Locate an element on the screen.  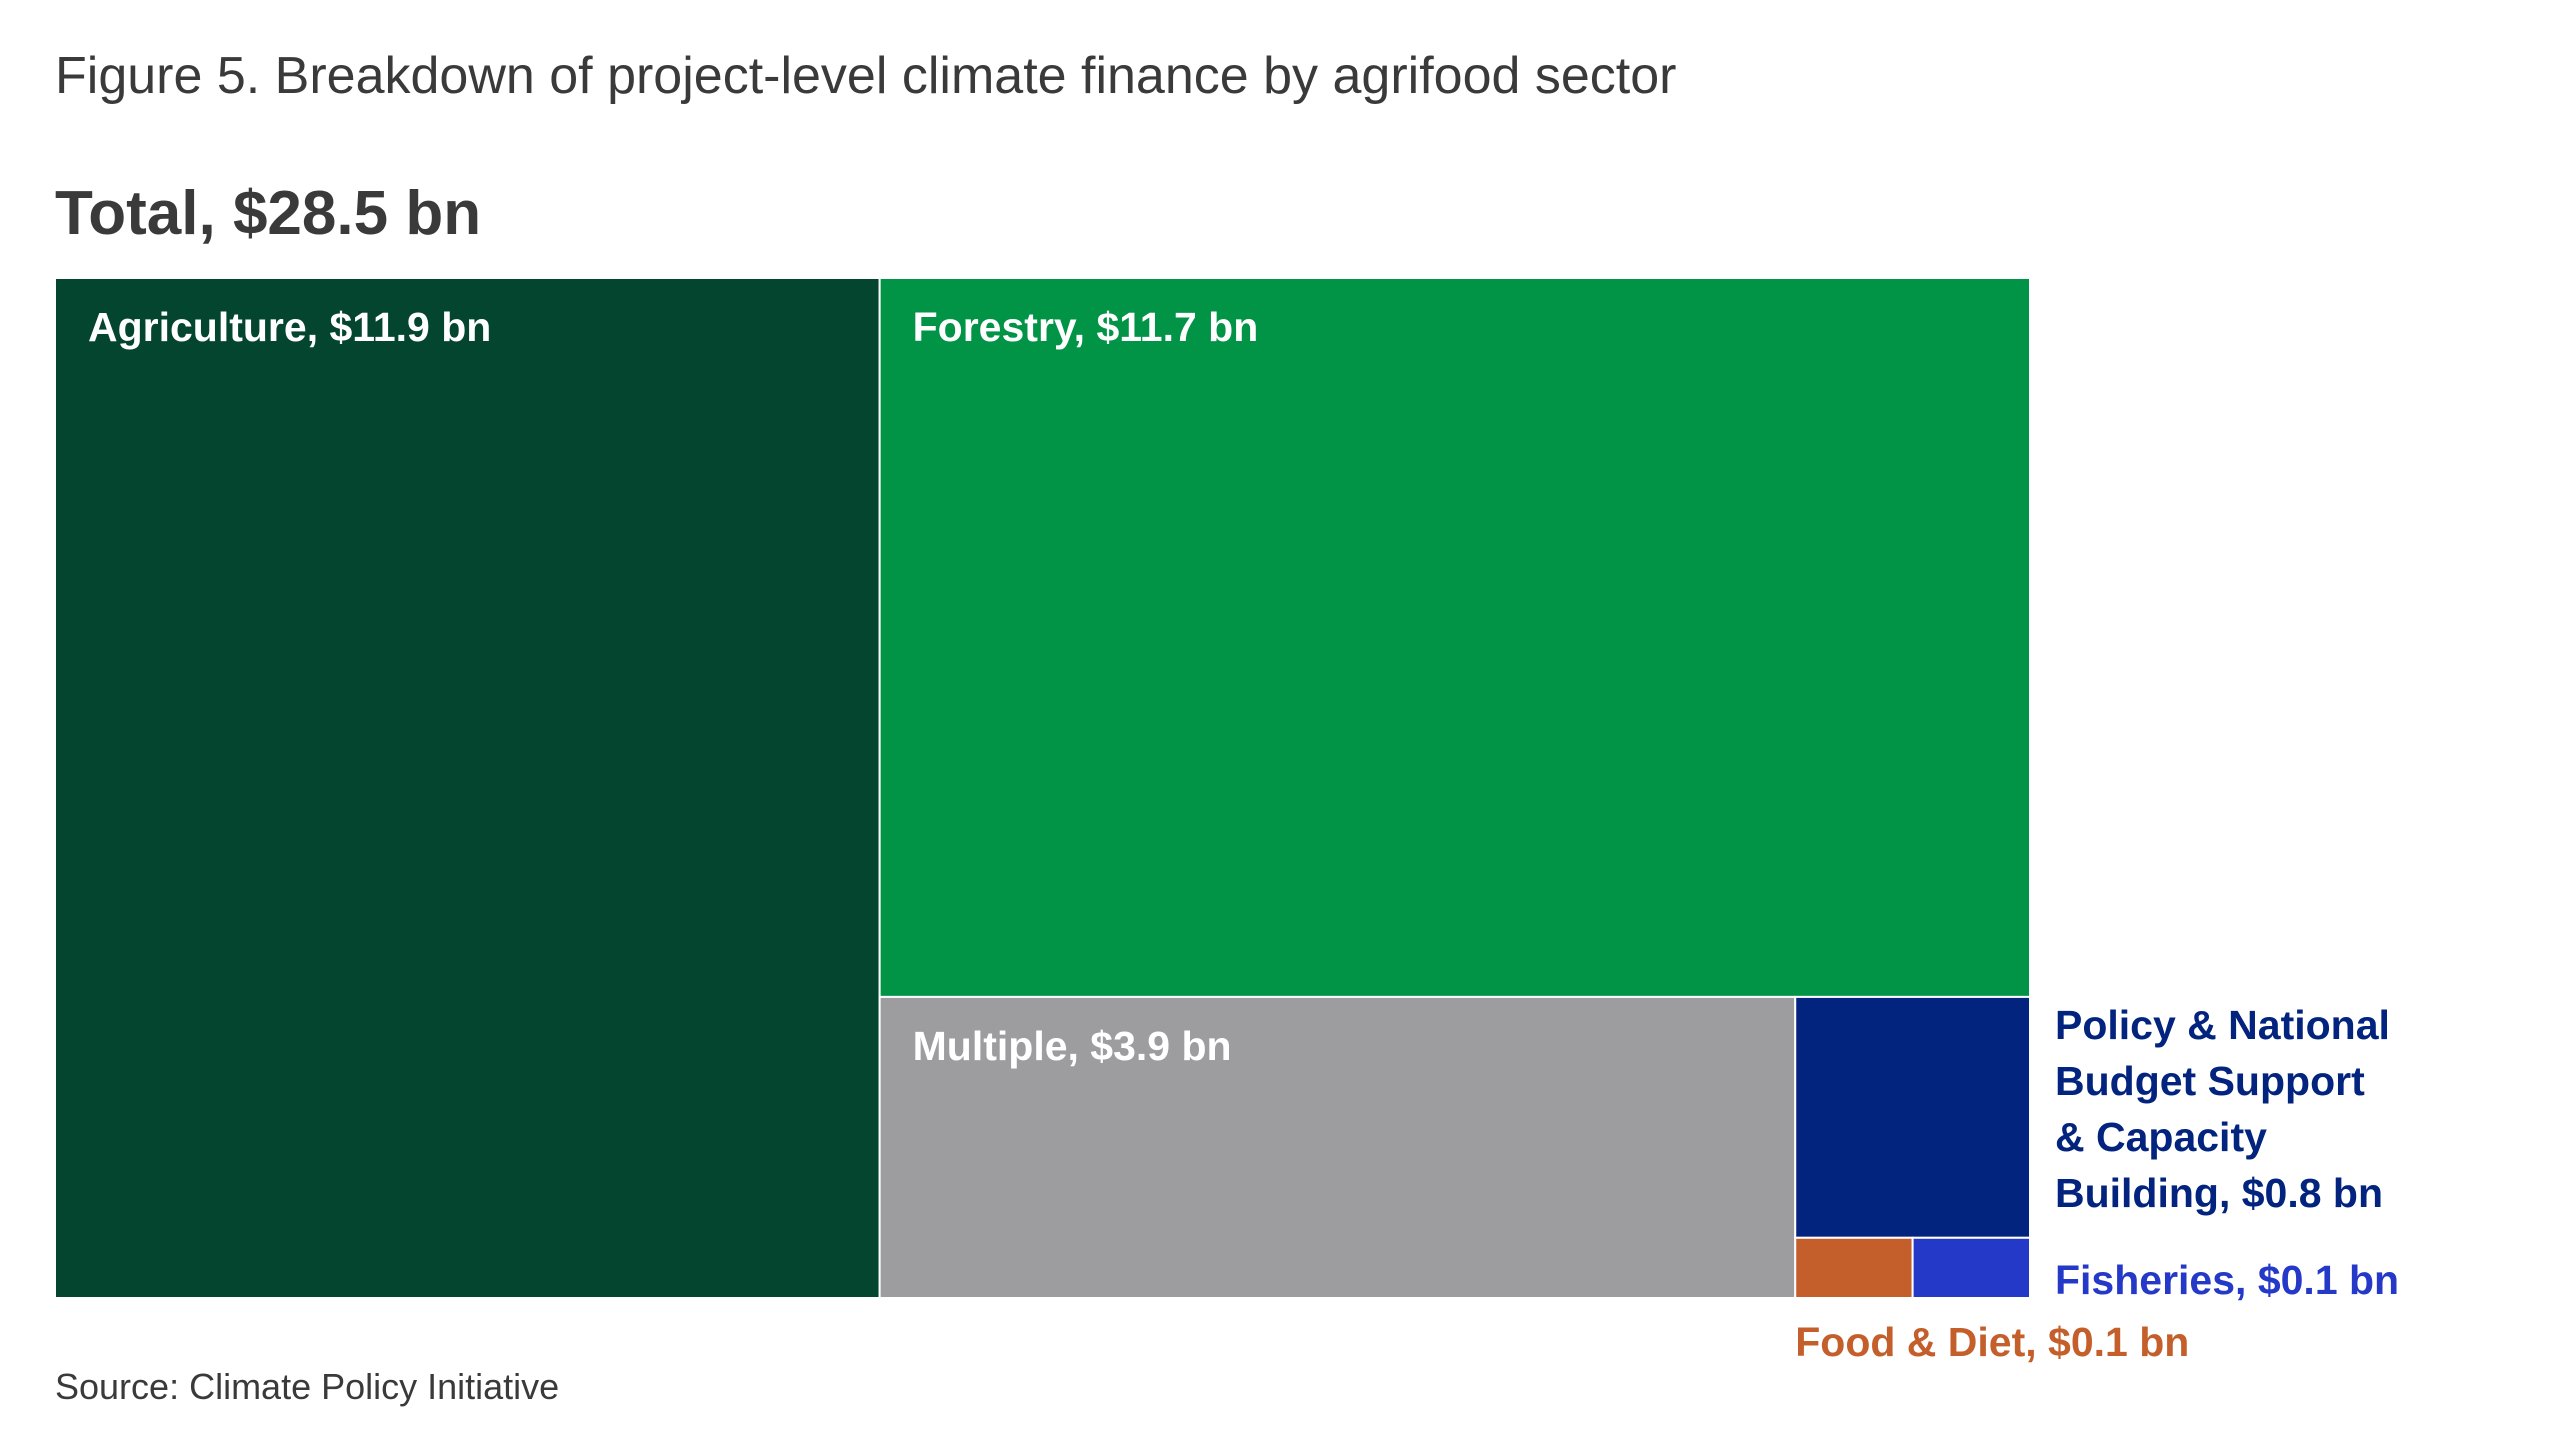
label-policy-line-1: Policy & National is located at coordinates (2222, 1025).